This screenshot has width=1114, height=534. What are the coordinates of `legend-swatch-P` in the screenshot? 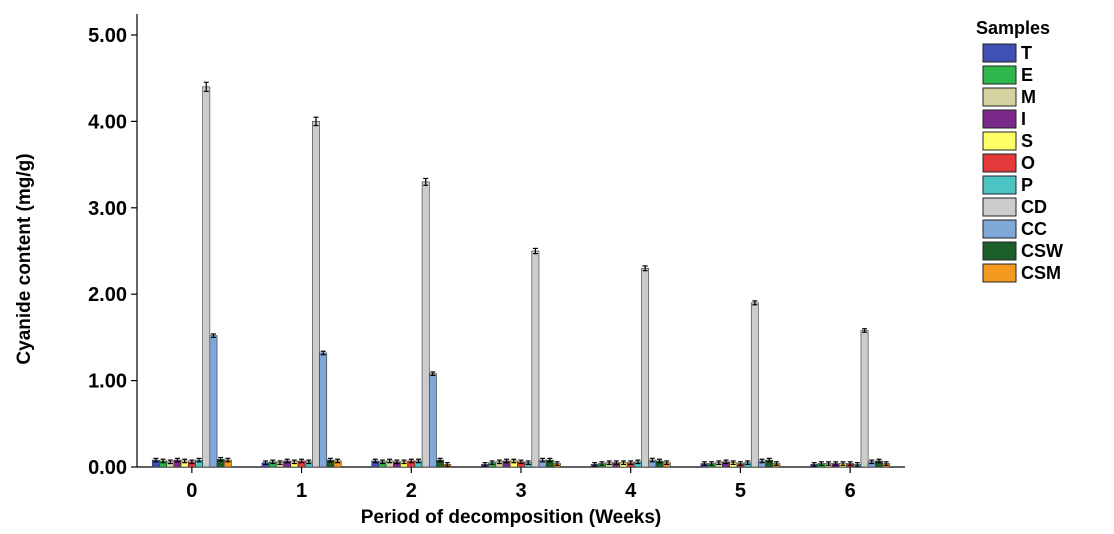 It's located at (999, 185).